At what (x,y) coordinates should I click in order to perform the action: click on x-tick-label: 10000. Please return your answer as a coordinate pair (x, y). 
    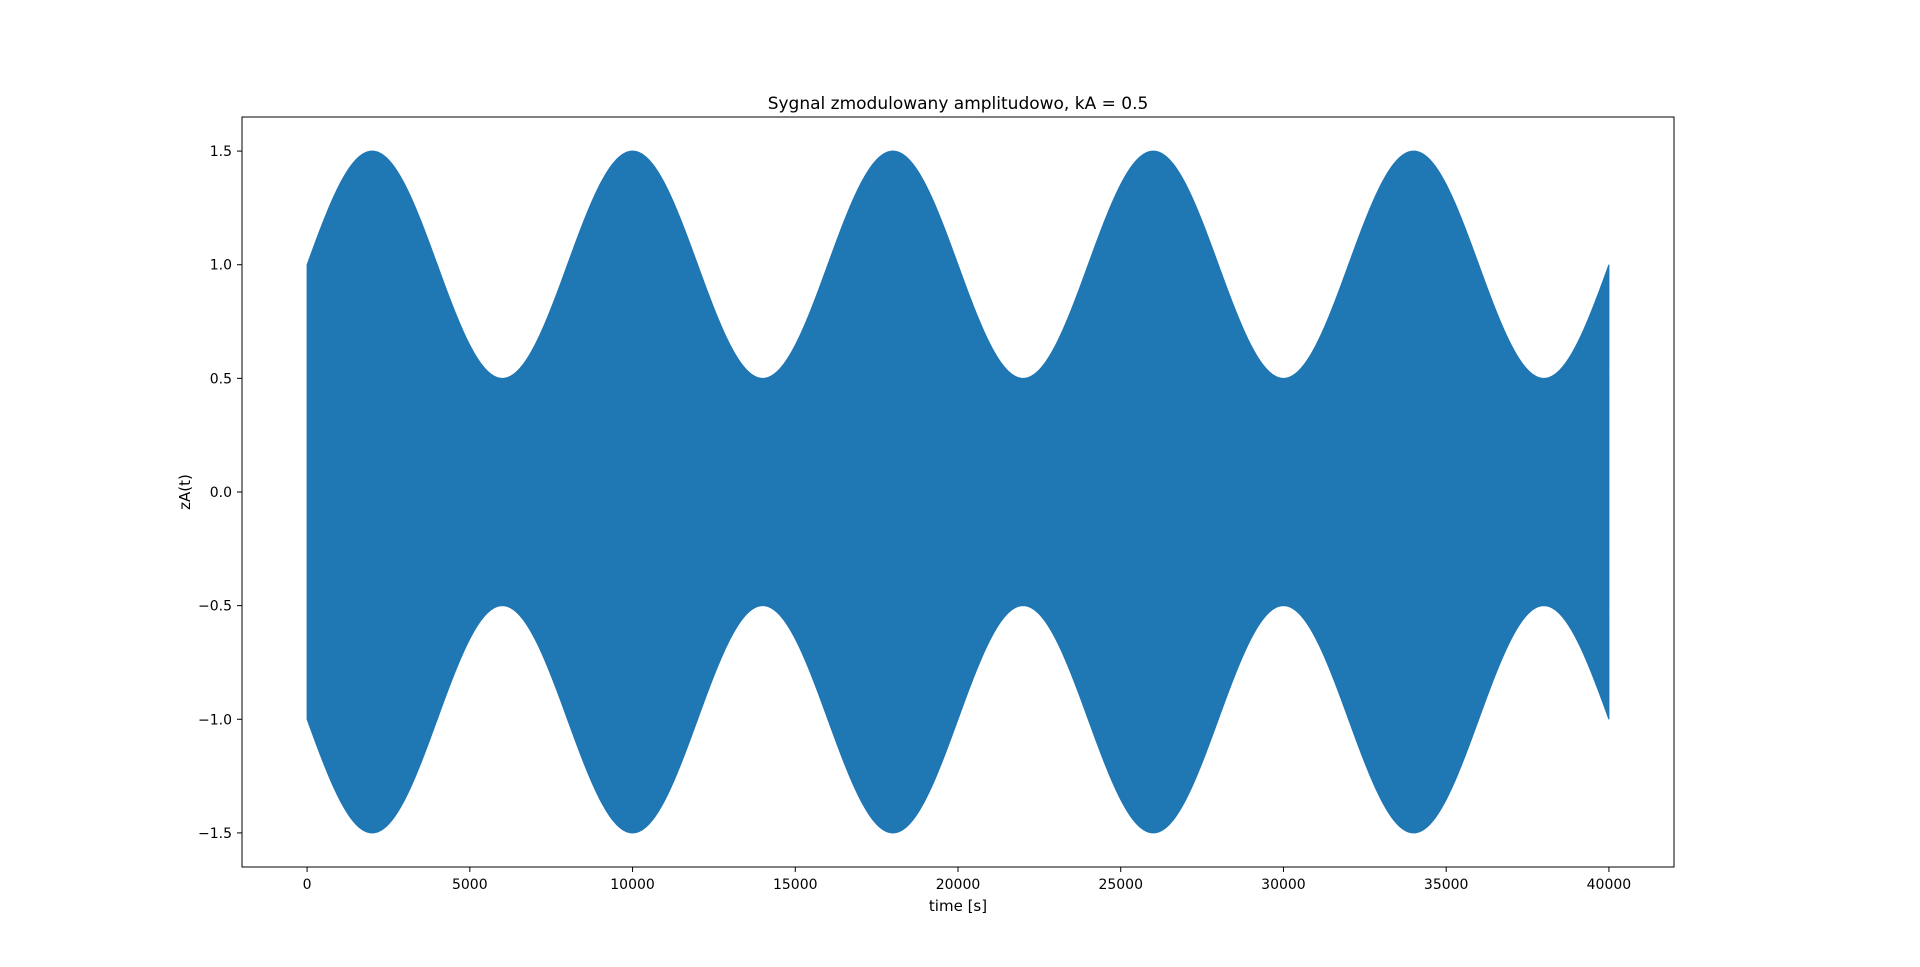
    Looking at the image, I should click on (632, 885).